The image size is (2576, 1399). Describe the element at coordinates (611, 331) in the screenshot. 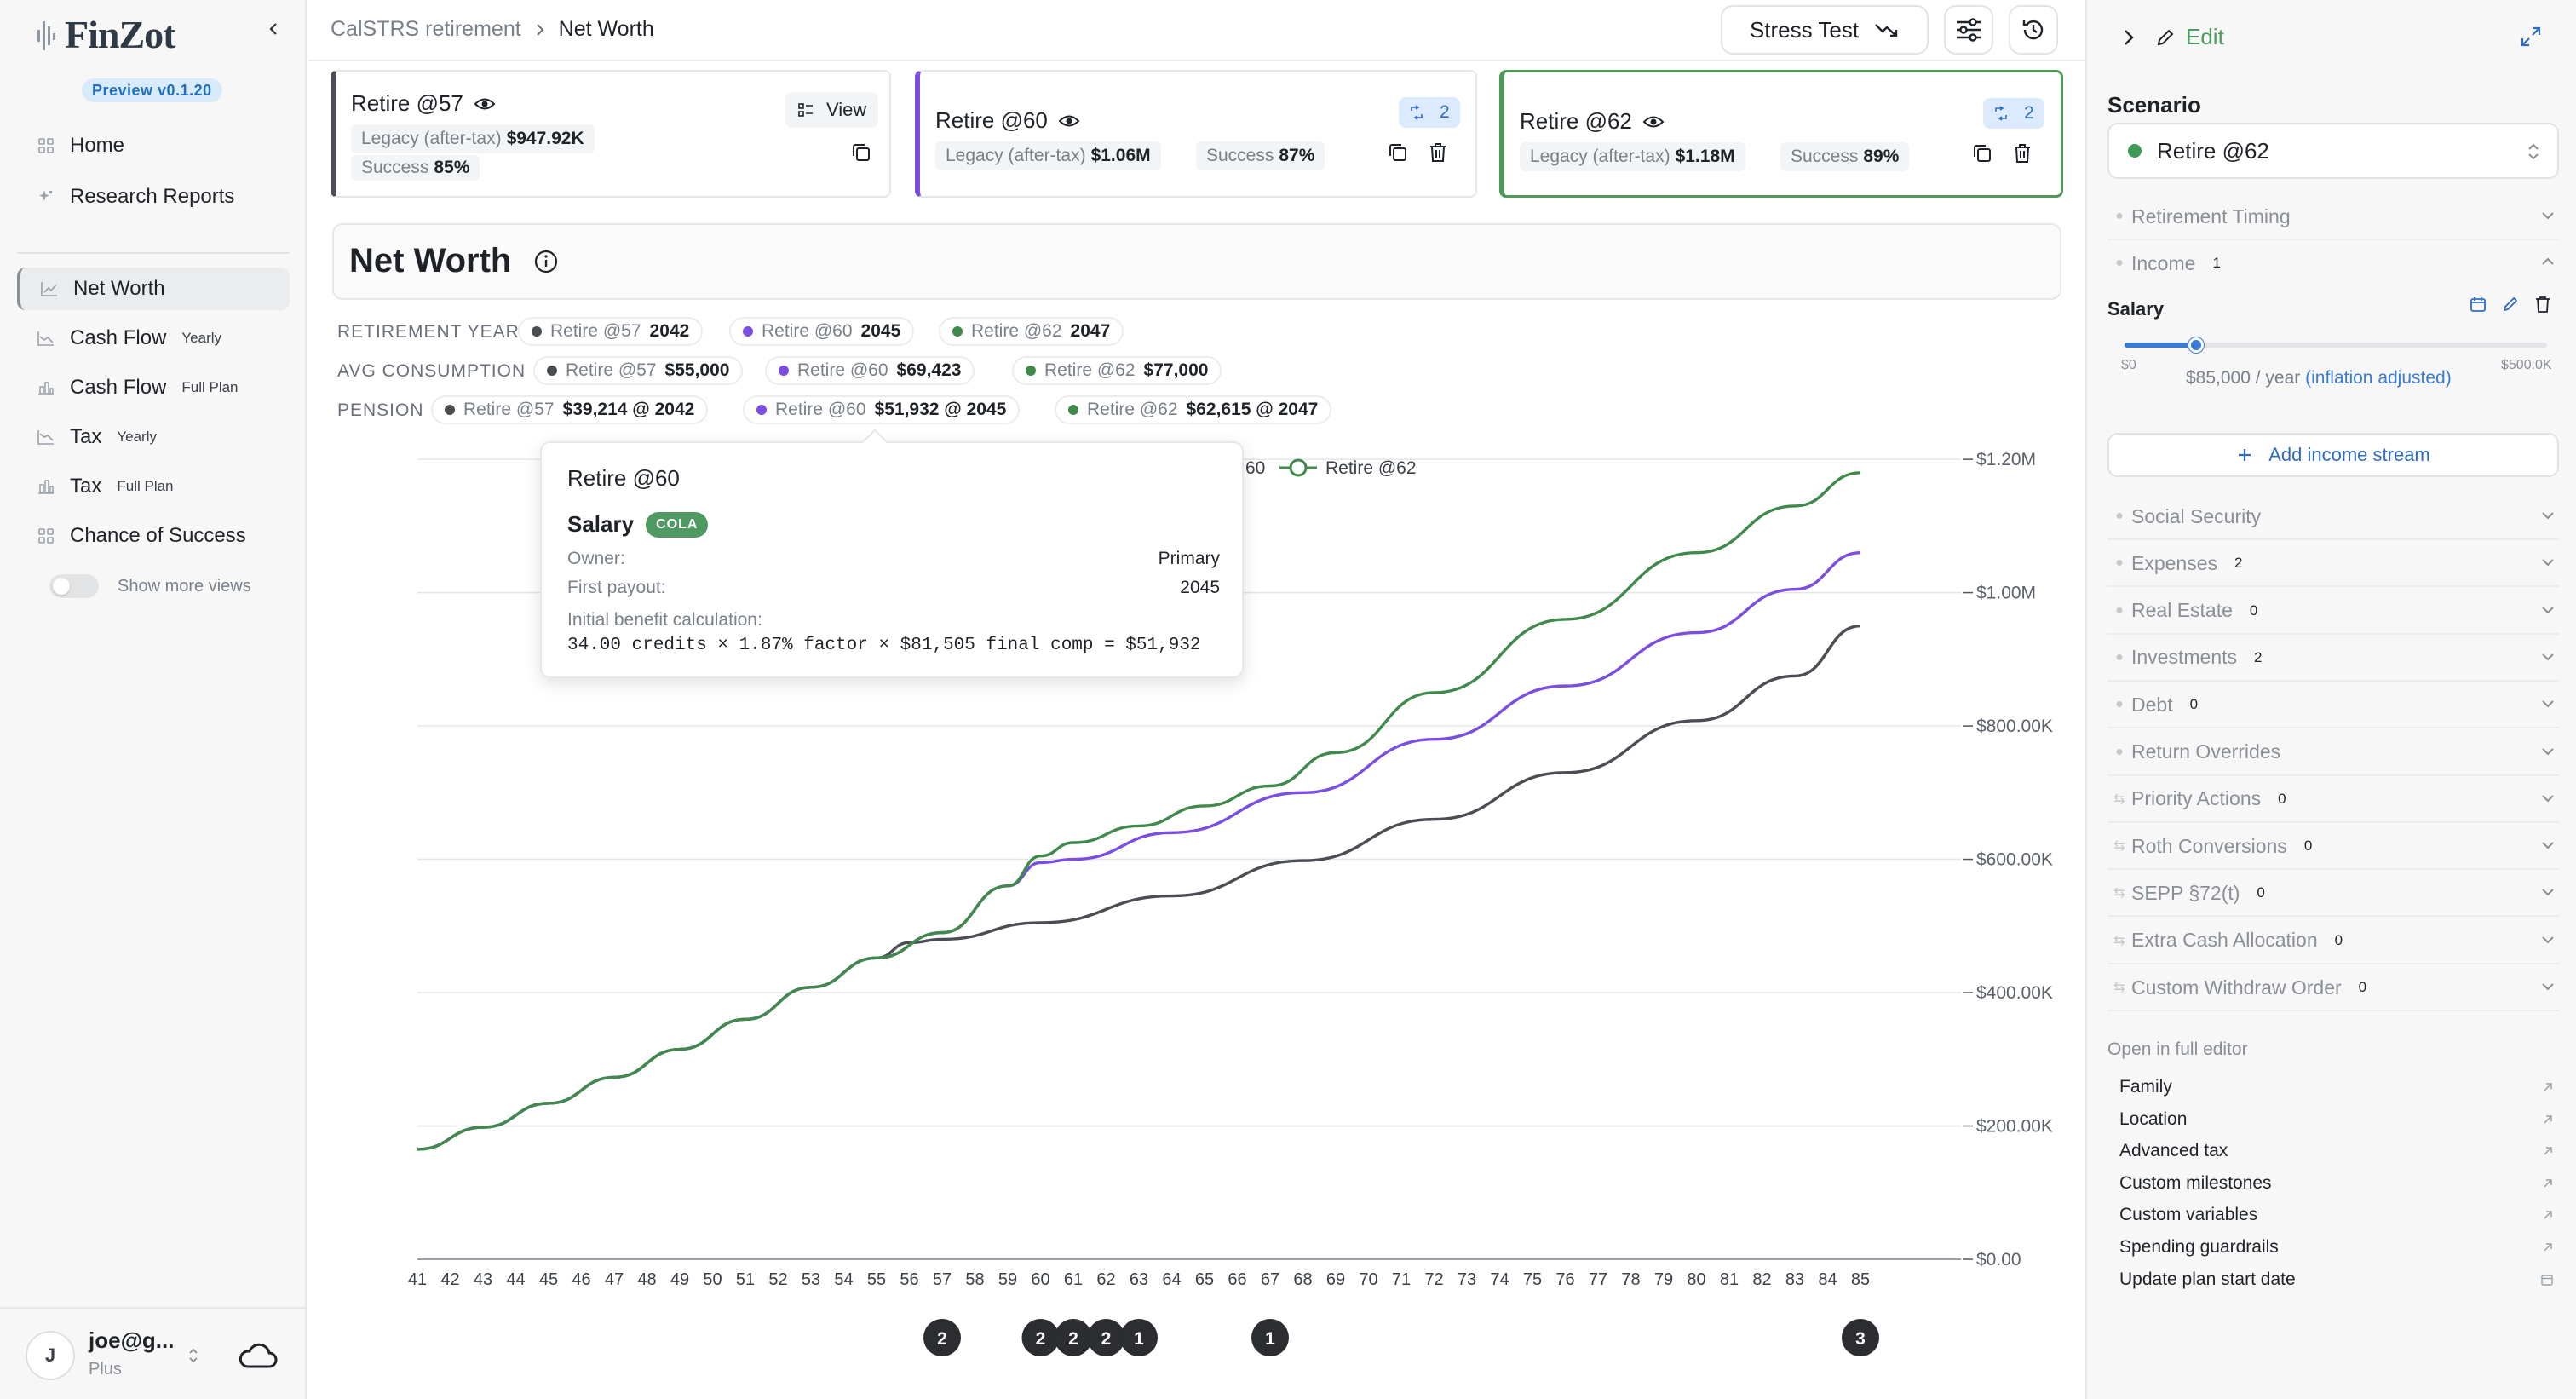

I see `summary-pill: Retire @57 2042` at that location.